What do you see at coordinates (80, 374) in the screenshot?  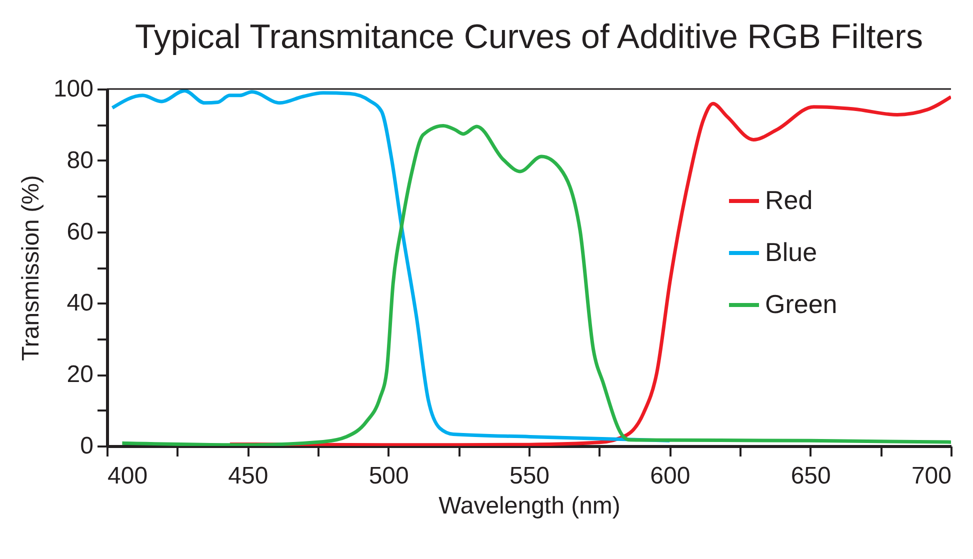 I see `y-tick-label: 20` at bounding box center [80, 374].